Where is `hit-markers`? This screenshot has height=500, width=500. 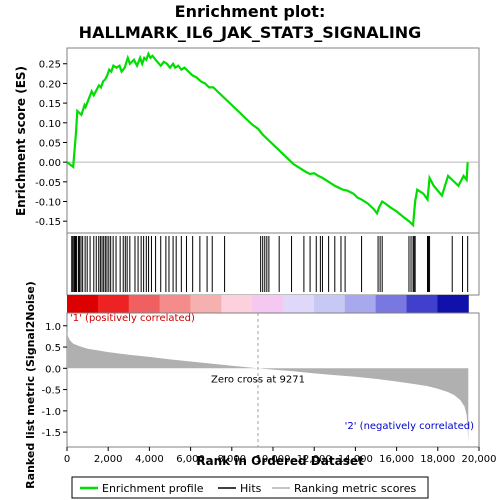
hit-markers is located at coordinates (270, 264).